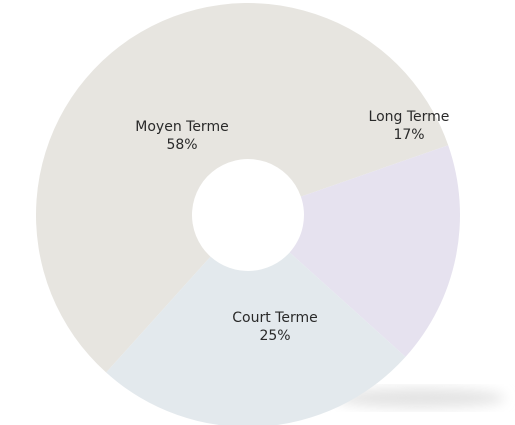 The height and width of the screenshot is (425, 515). What do you see at coordinates (408, 135) in the screenshot?
I see `slice-value-label: 17%` at bounding box center [408, 135].